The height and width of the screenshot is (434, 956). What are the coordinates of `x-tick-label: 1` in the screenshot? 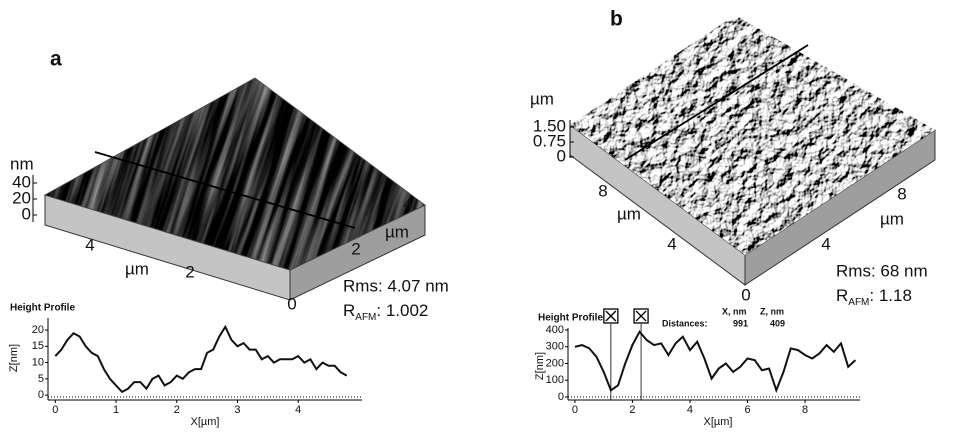 It's located at (116, 410).